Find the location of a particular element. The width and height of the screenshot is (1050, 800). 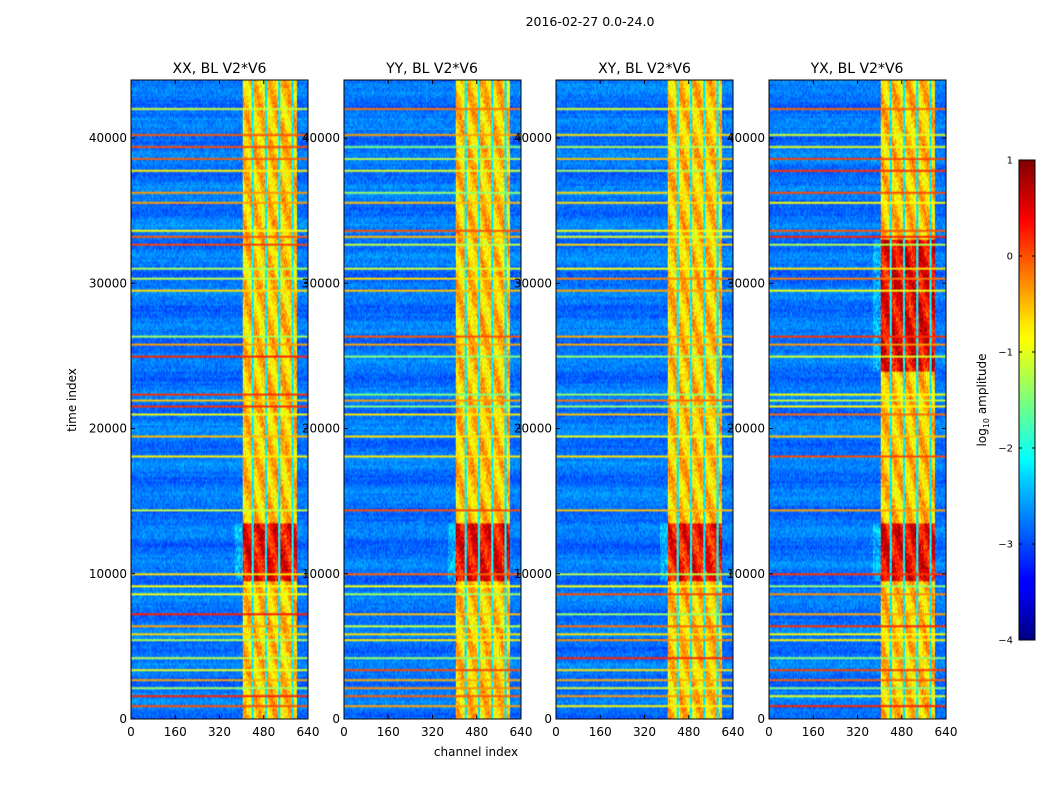

colorbar-label: log10 amplitude is located at coordinates (983, 400).